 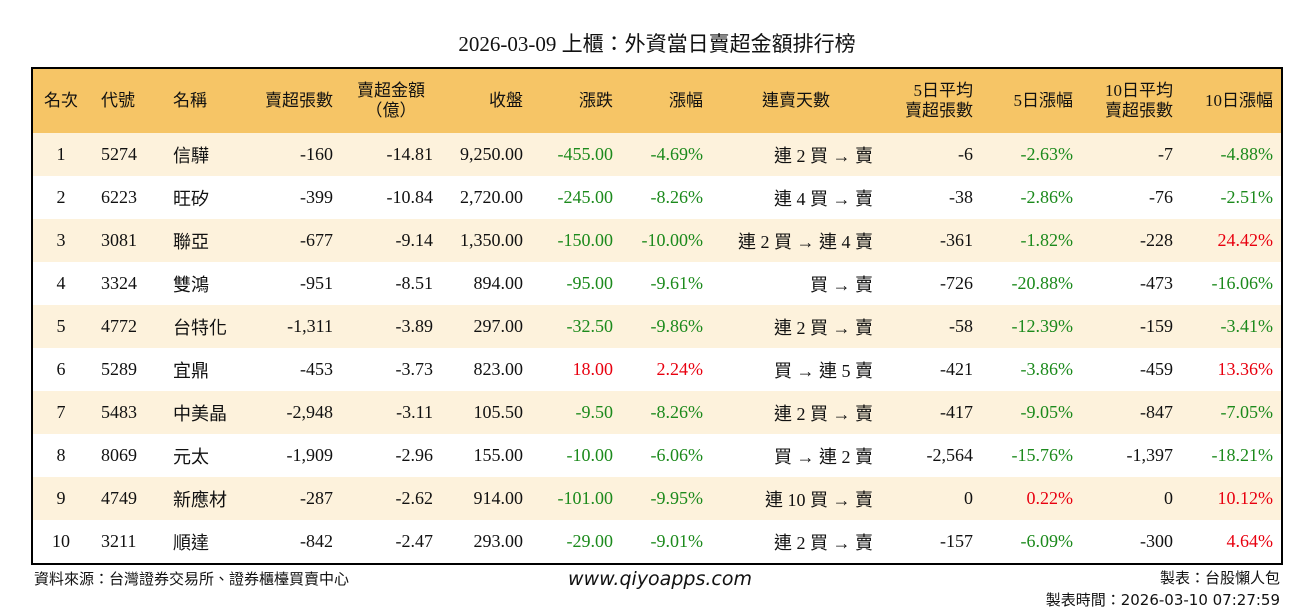 I want to click on table-cell: -2.86%, so click(x=1047, y=197).